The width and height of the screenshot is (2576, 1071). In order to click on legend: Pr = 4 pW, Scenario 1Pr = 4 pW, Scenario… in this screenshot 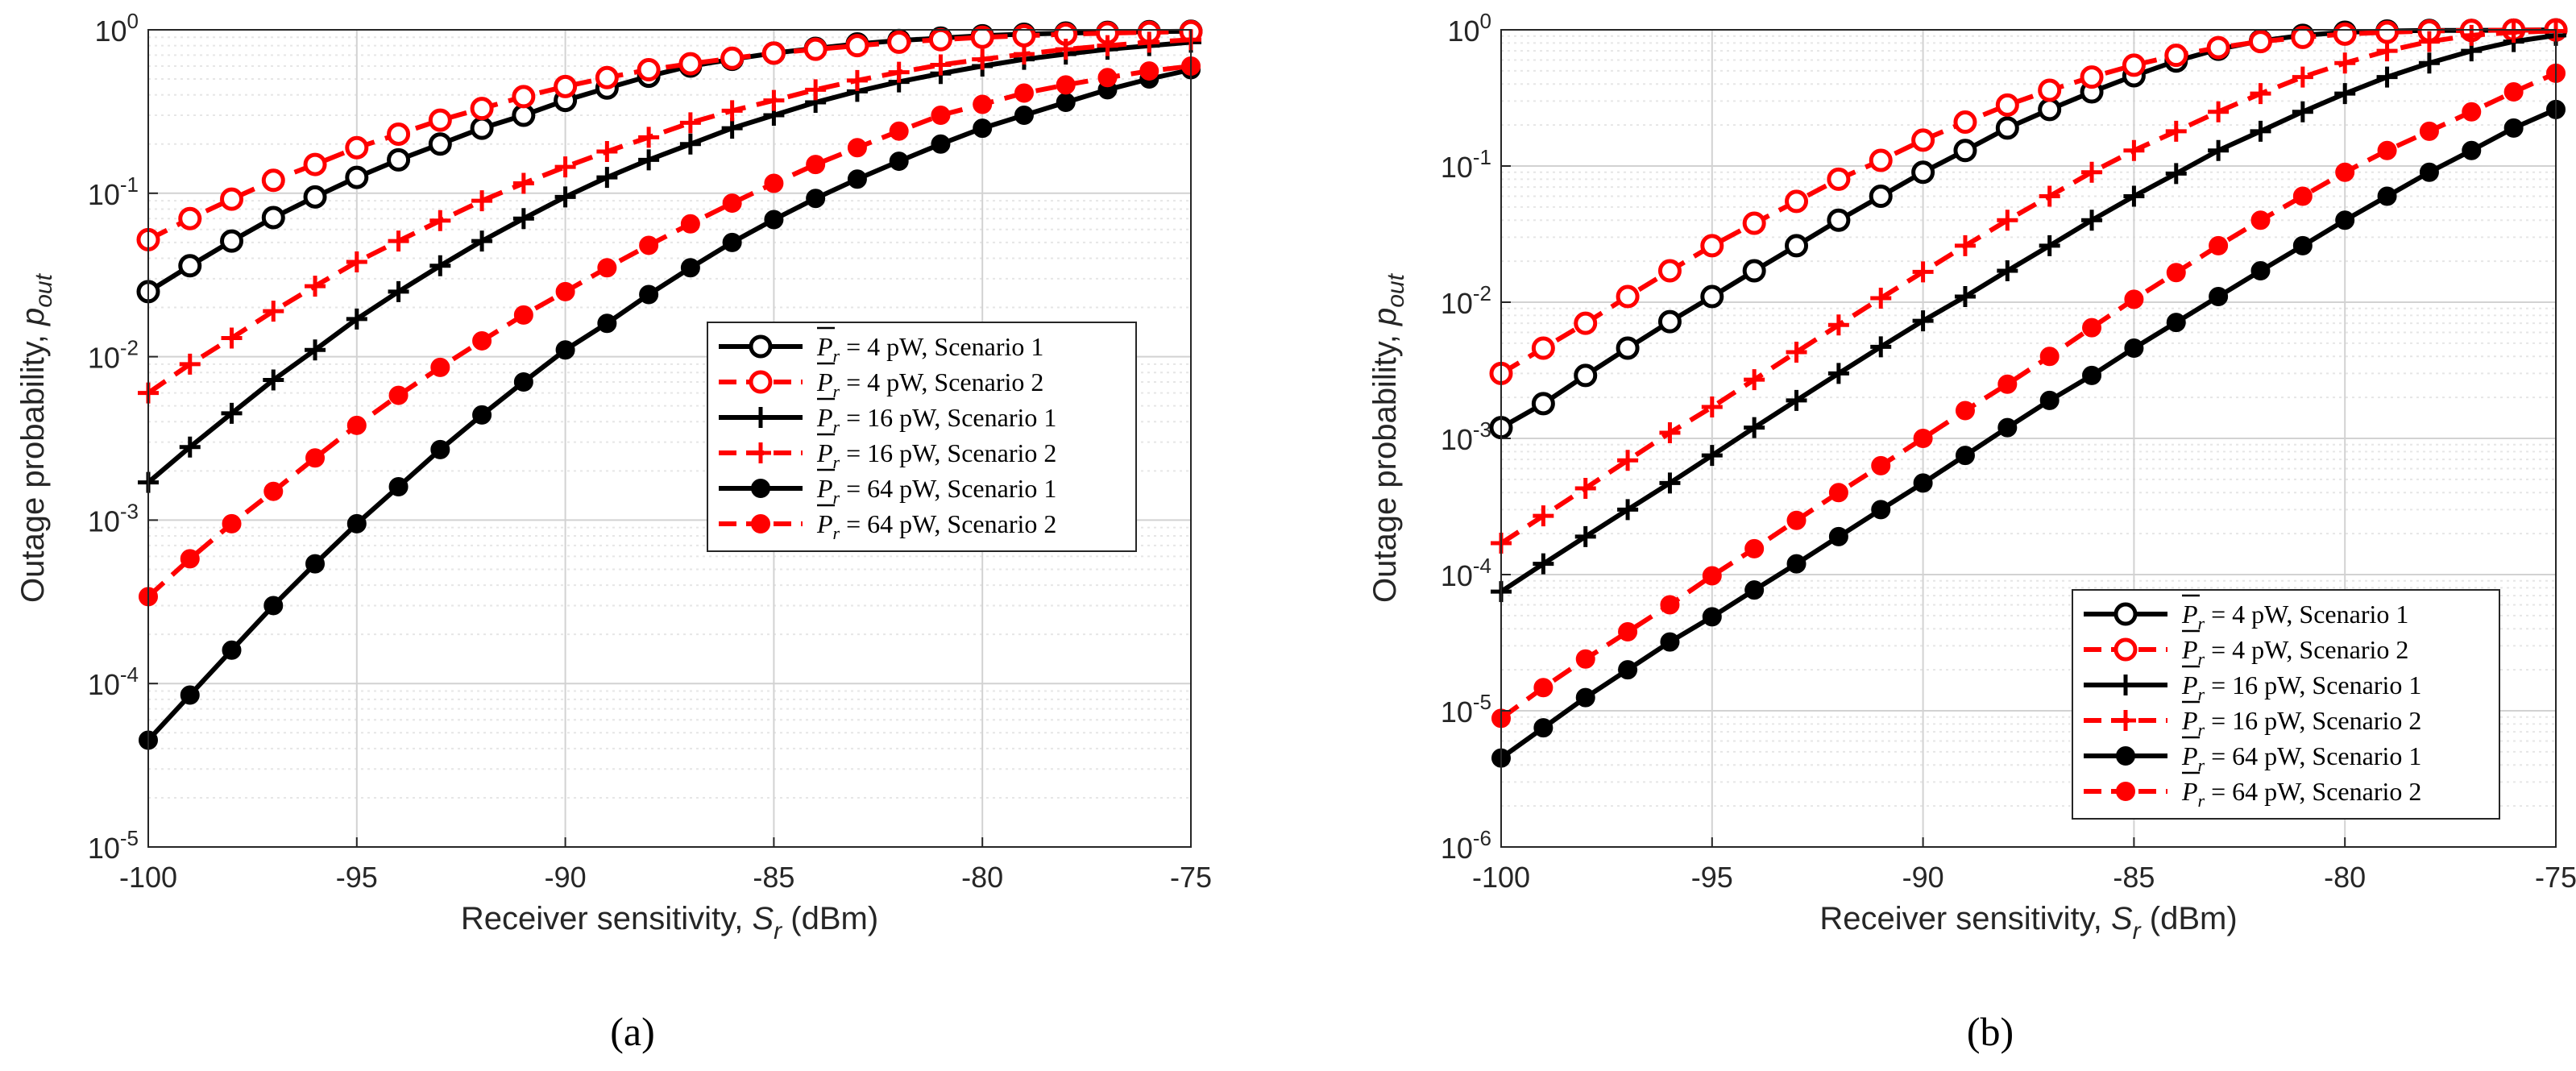, I will do `click(922, 437)`.